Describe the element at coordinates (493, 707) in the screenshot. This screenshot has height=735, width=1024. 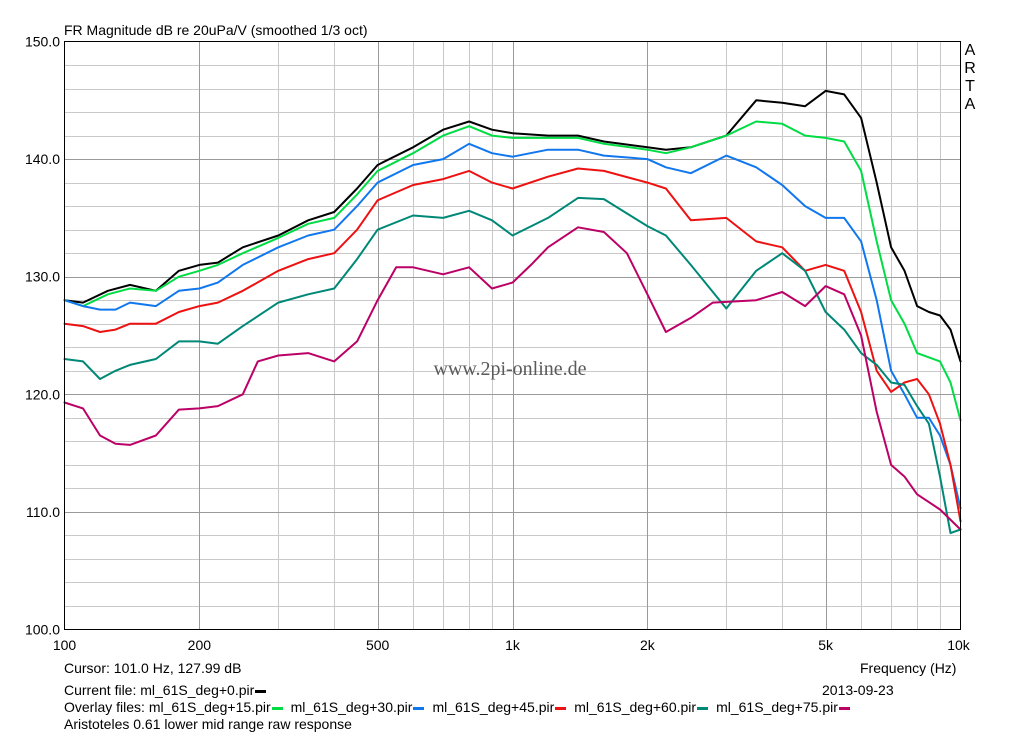
I see `overlay-file-name: ml_61S_deg+45.pir` at that location.